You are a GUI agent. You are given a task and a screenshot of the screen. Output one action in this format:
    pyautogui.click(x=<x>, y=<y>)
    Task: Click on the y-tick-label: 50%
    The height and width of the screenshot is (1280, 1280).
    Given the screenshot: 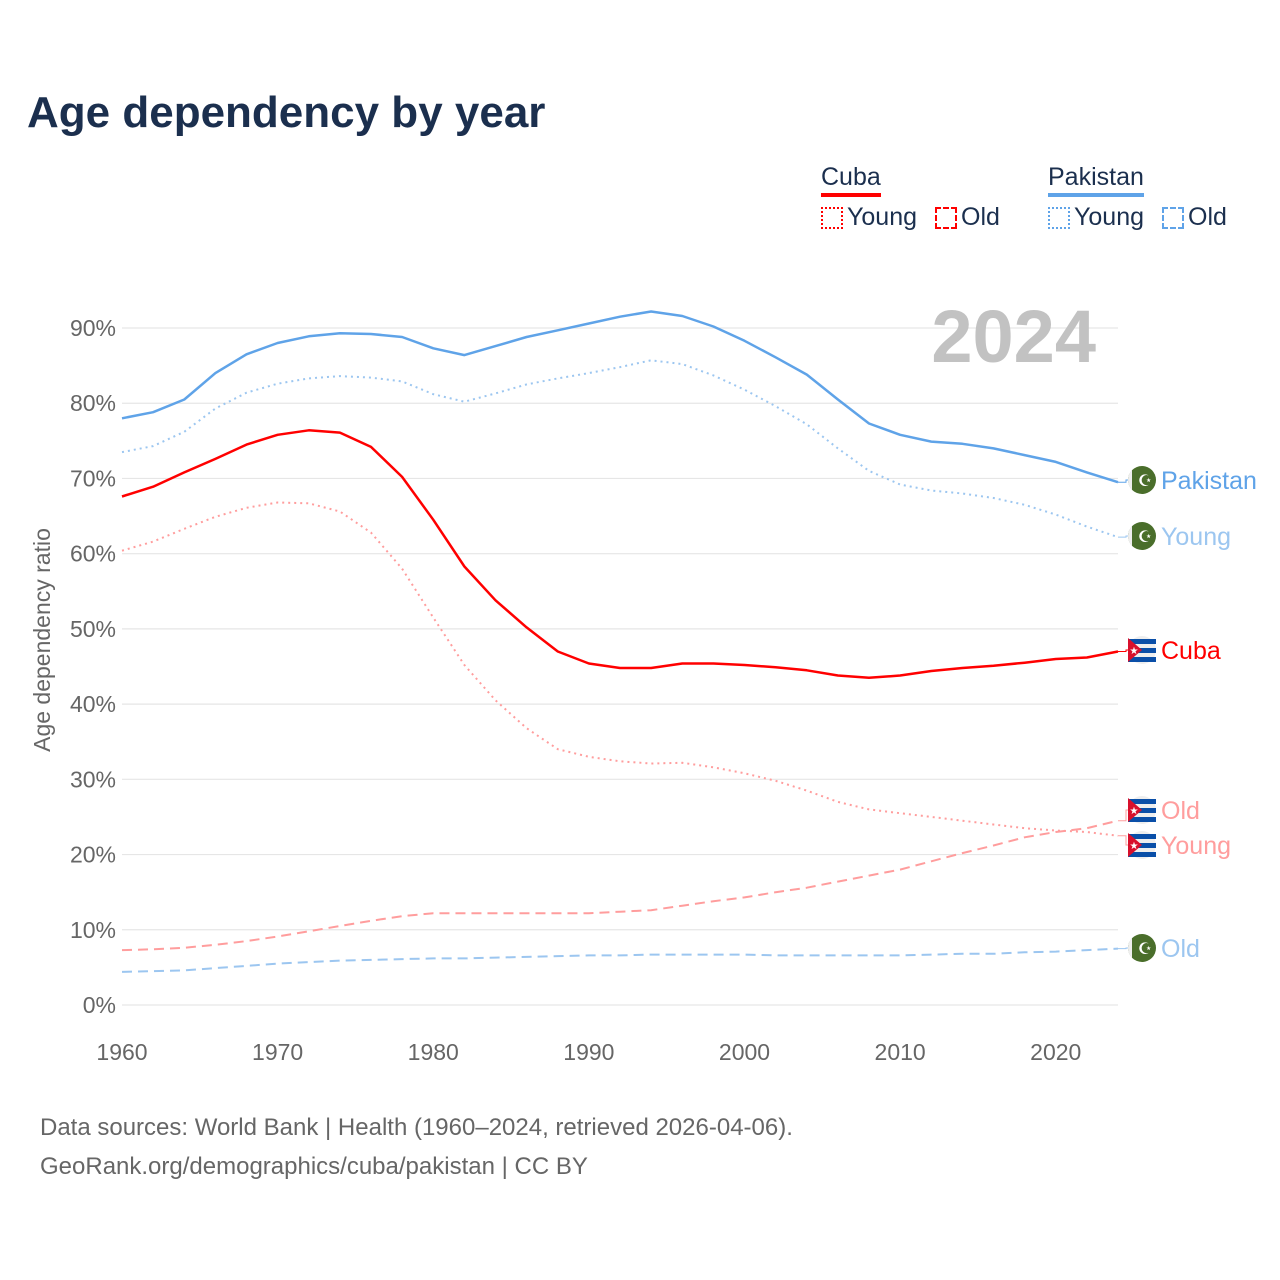 What is the action you would take?
    pyautogui.click(x=93, y=629)
    